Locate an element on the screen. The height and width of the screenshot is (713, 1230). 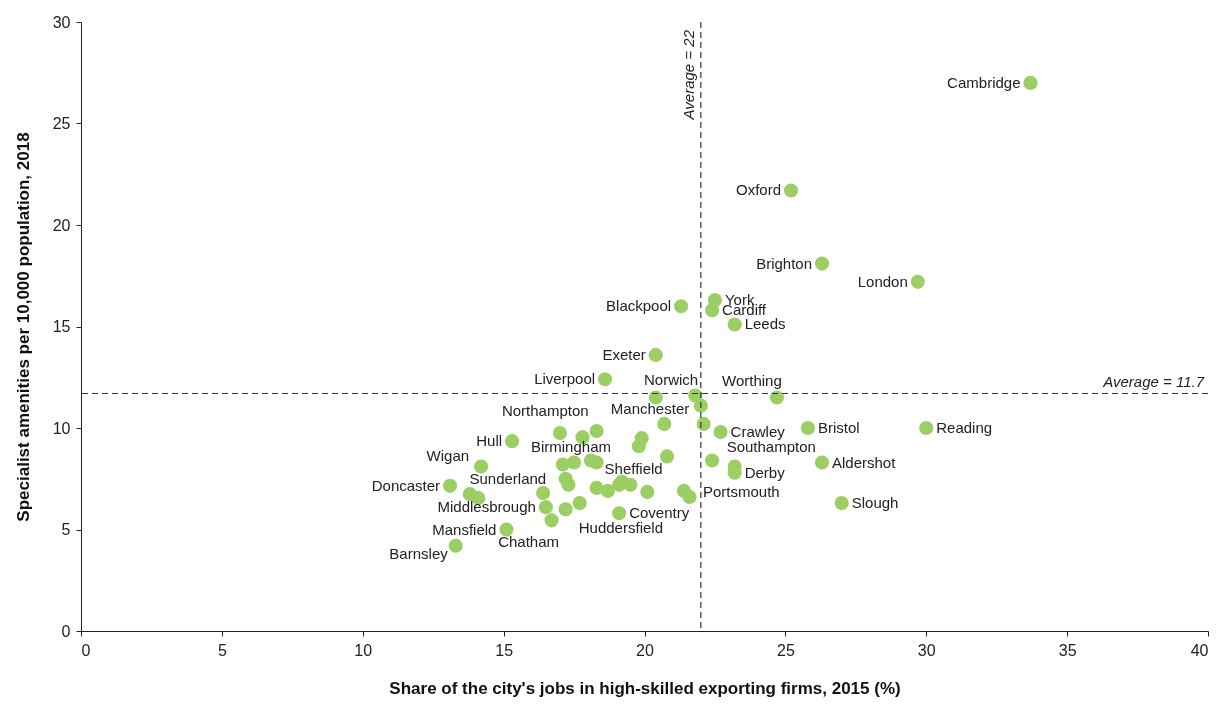
data-label: Birmingham is located at coordinates (570, 447).